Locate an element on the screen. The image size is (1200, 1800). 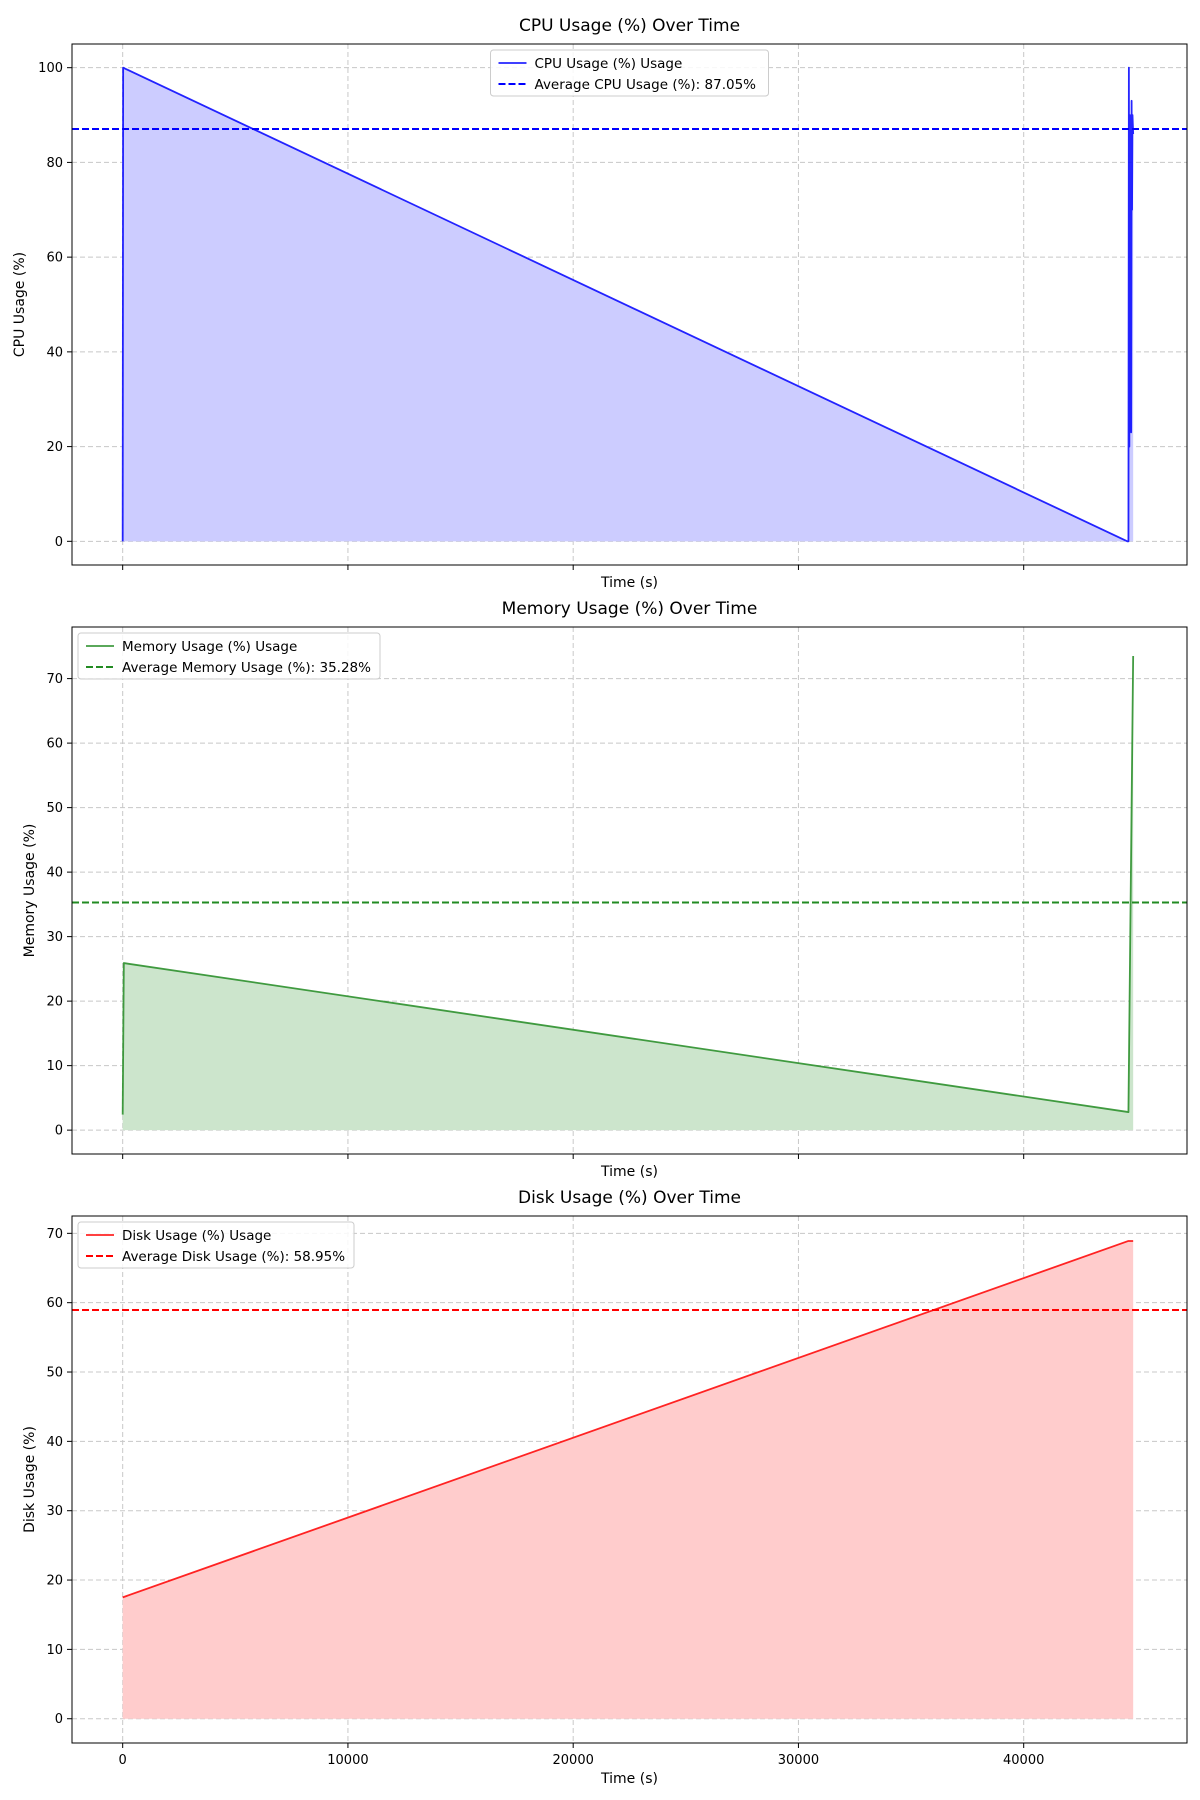
legend-label-series: Memory Usage (%) Usage is located at coordinates (209, 647).